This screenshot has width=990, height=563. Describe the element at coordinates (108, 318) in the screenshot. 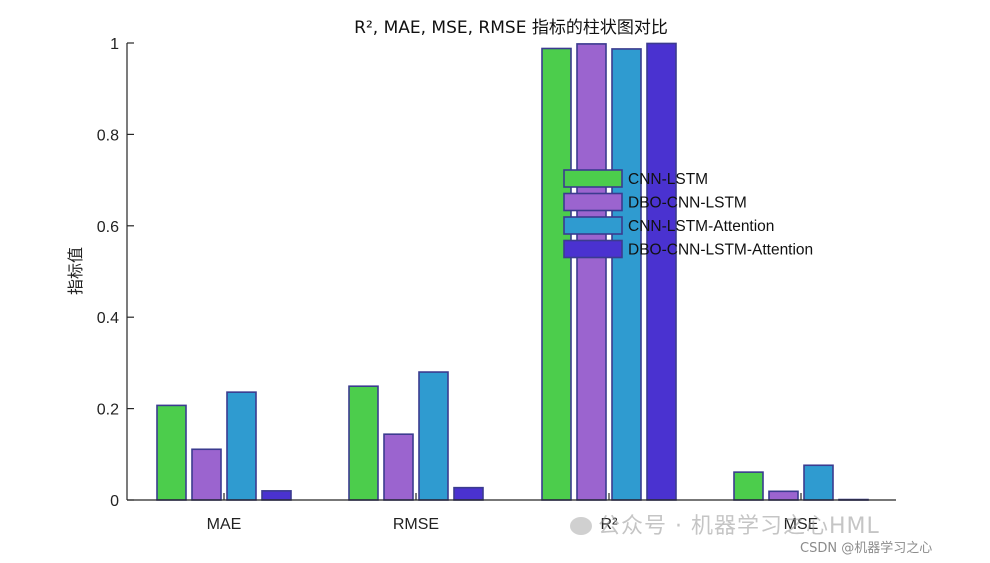

I see `y-tick-label: 0.4` at that location.